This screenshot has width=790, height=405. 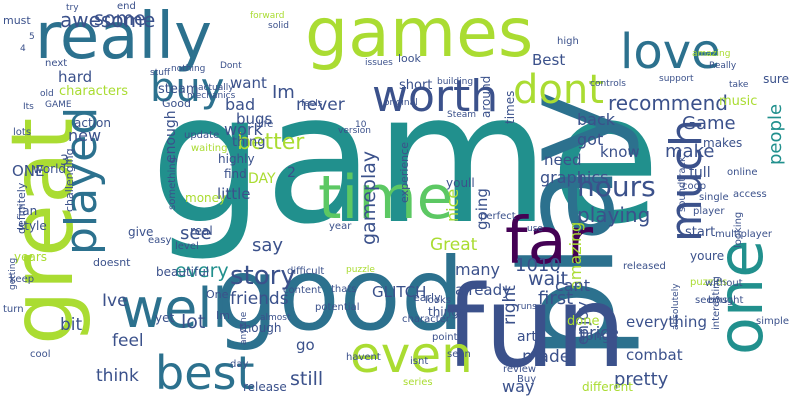 I want to click on word-cloud-word: hard, so click(x=75, y=77).